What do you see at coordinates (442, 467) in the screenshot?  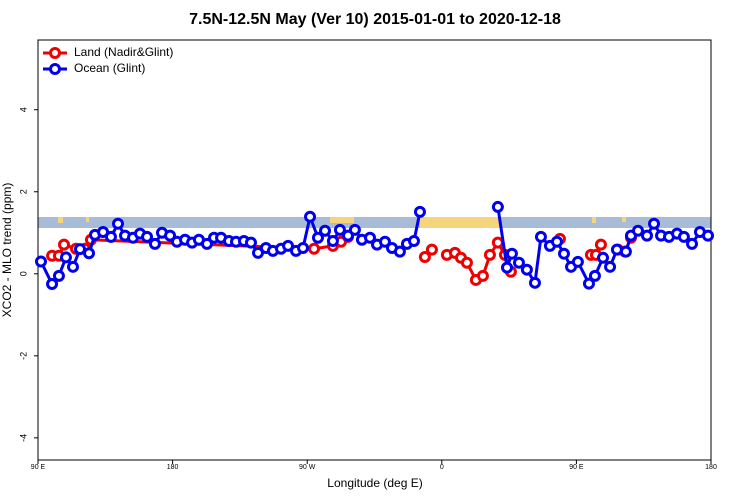 I see `x-tick-label: 0` at bounding box center [442, 467].